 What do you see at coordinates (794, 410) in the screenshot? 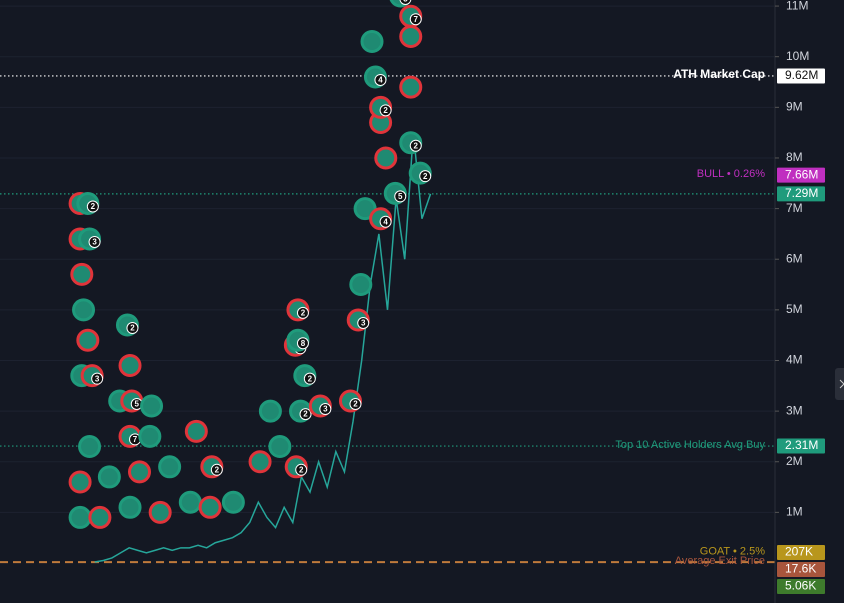
I see `y-tick-label: 3M` at bounding box center [794, 410].